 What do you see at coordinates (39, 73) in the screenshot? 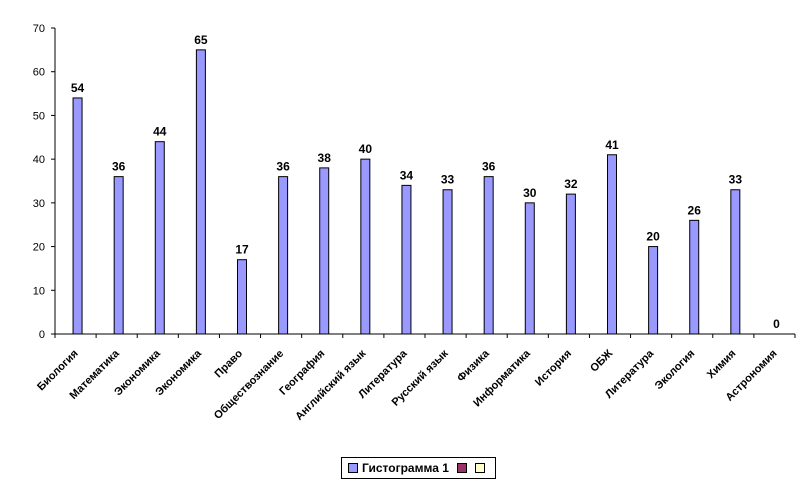
I see `y-tick-label: 60` at bounding box center [39, 73].